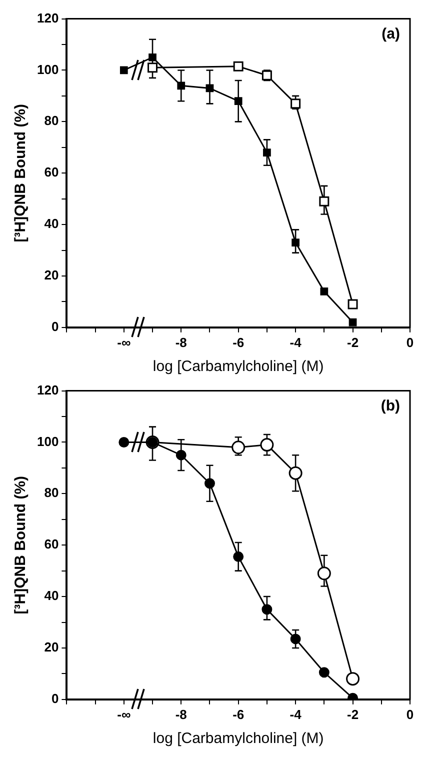 The image size is (430, 765). What do you see at coordinates (391, 33) in the screenshot?
I see `annotation: (a)` at bounding box center [391, 33].